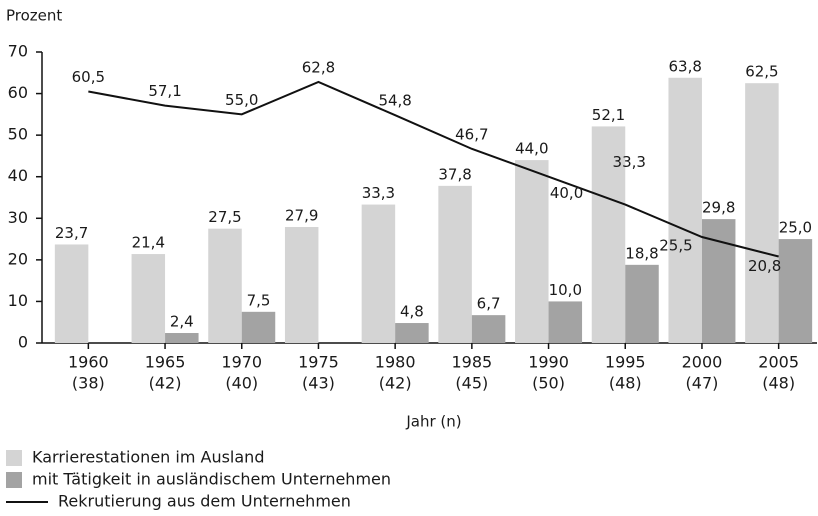 Image resolution: width=818 pixels, height=516 pixels. I want to click on x-tick-label: 1980, so click(395, 362).